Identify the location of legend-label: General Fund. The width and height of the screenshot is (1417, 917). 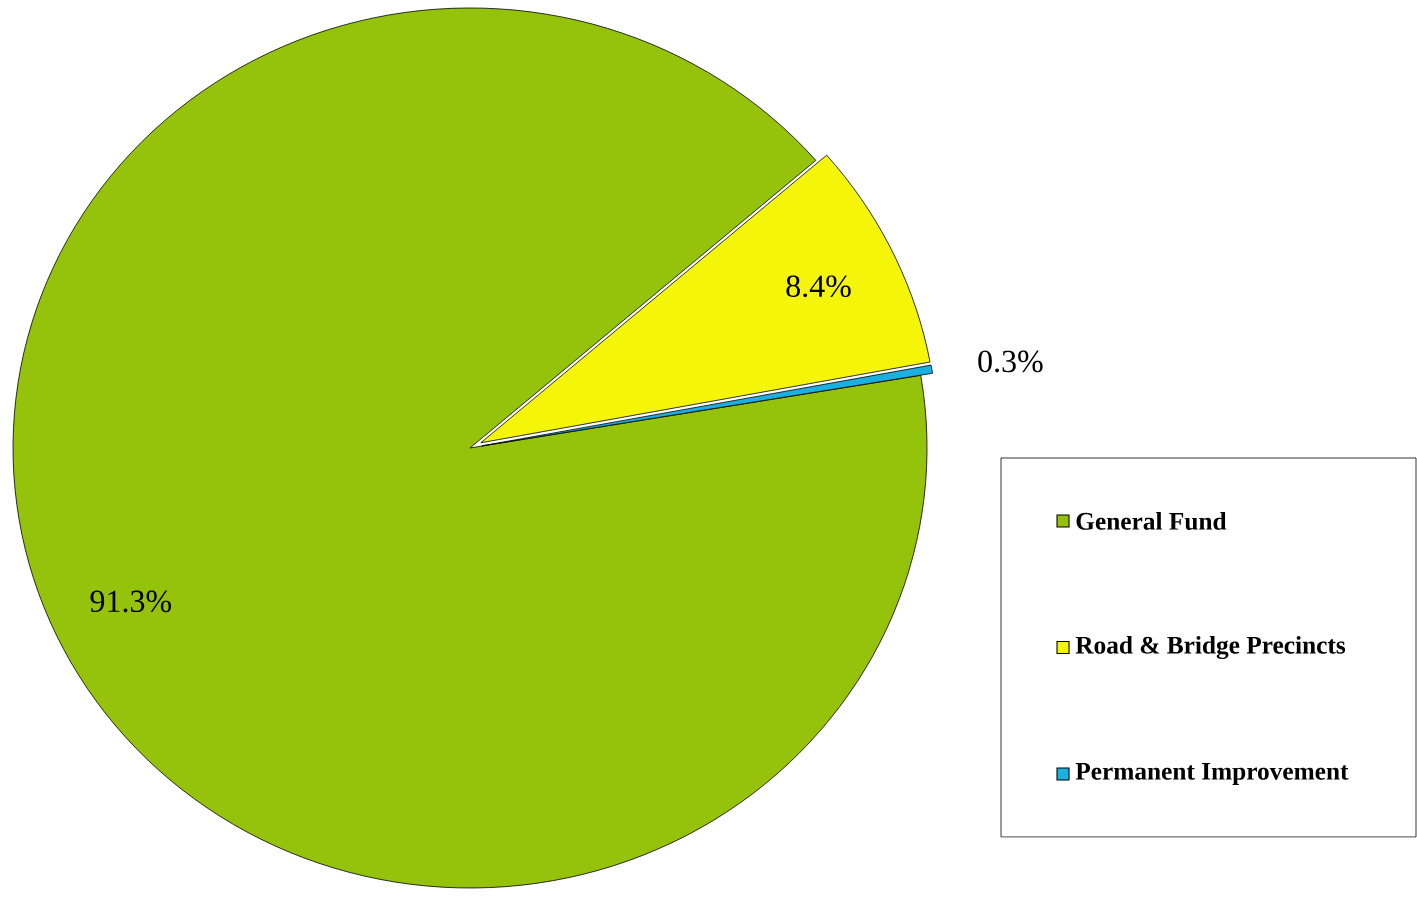
(1151, 521).